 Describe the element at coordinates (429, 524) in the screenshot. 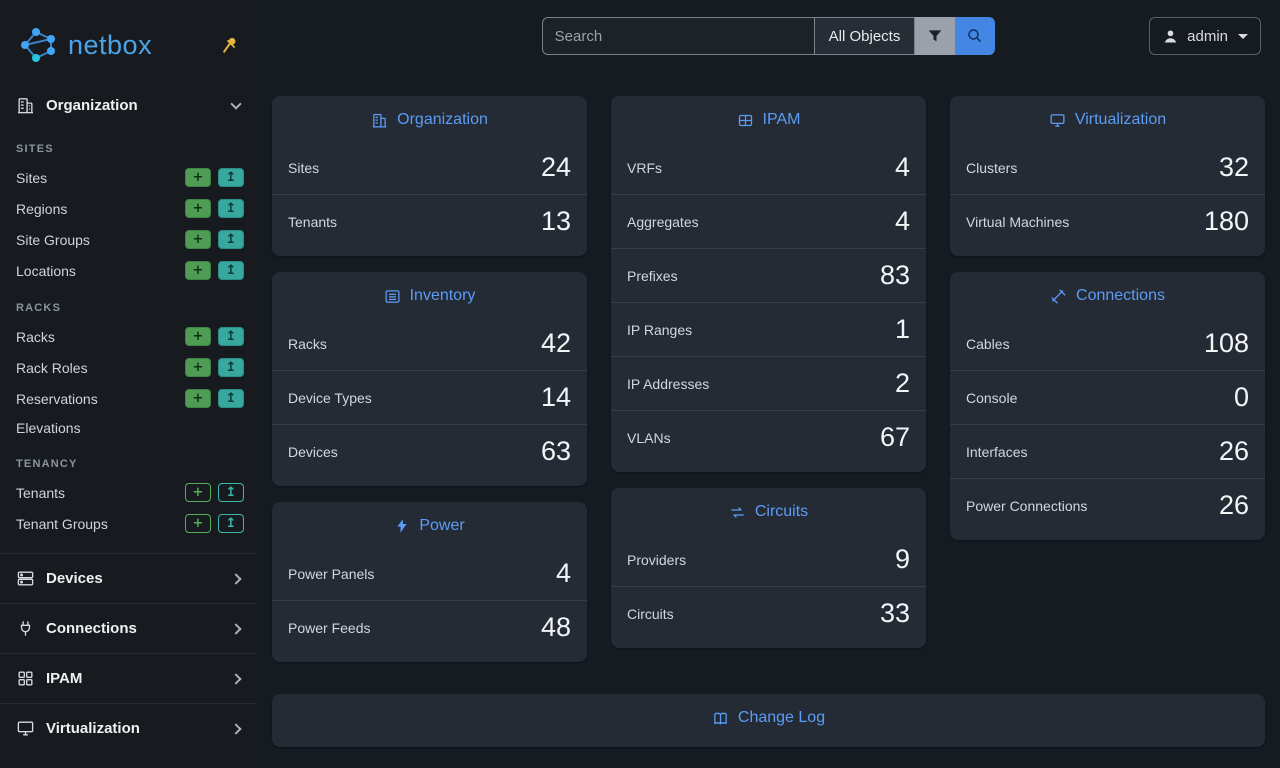

I see `card-power-header: Power` at that location.